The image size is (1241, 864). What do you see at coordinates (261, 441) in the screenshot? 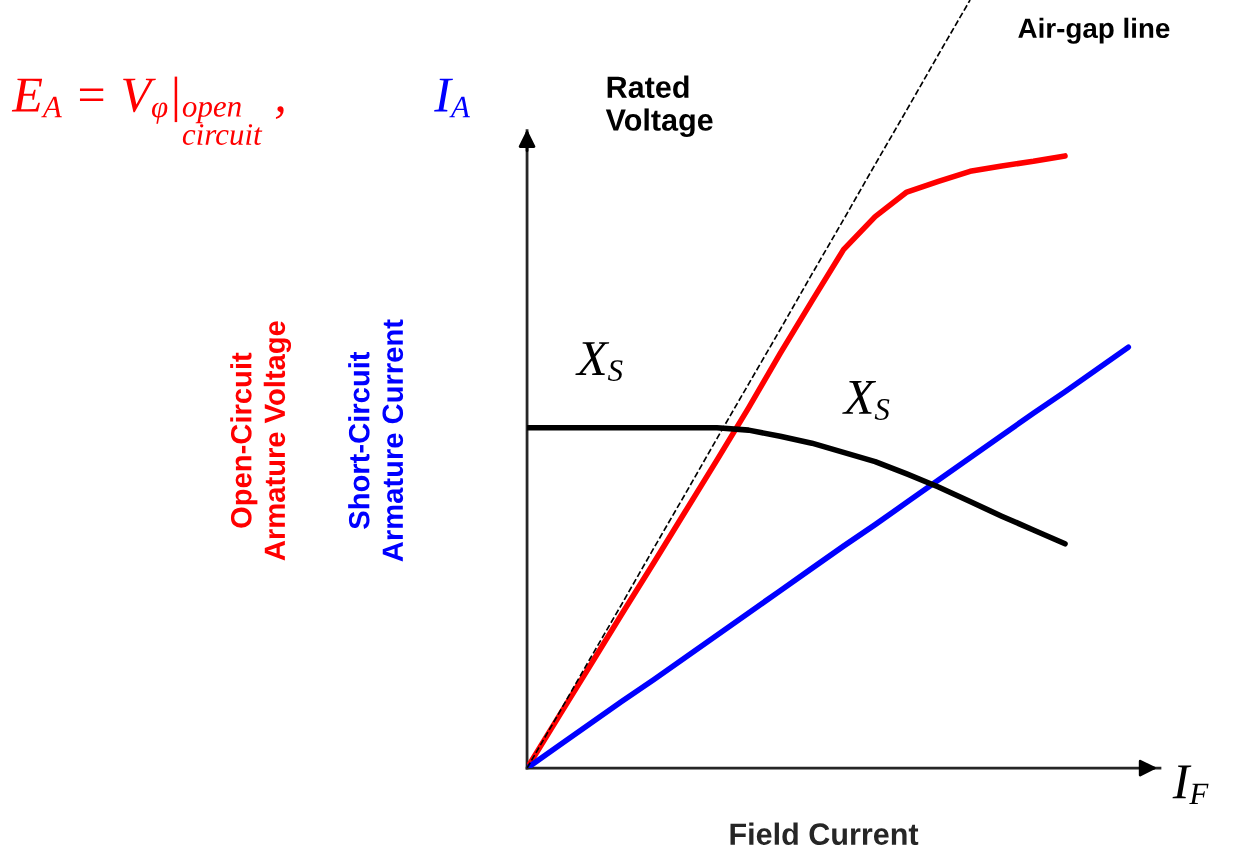
I see `text: Open-Circuit Armature Voltage` at bounding box center [261, 441].